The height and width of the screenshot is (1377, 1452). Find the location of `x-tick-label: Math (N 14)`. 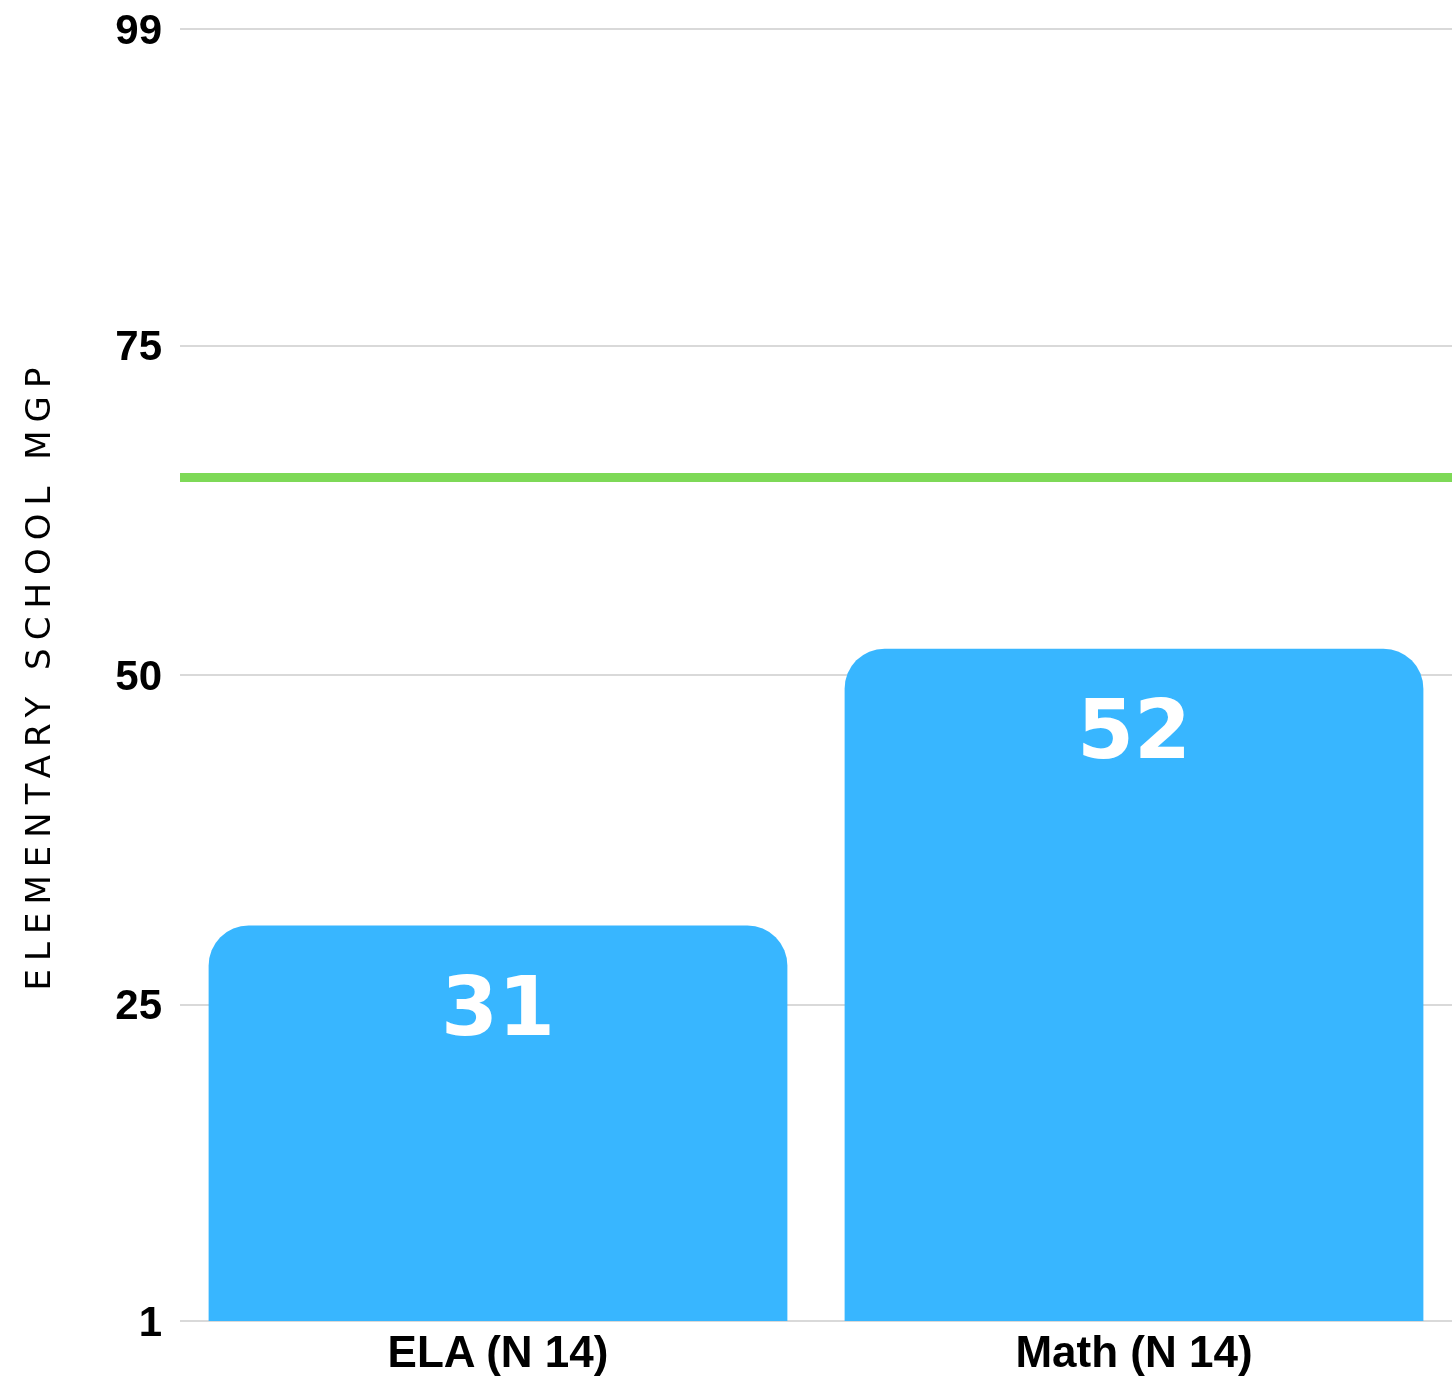

x-tick-label: Math (N 14) is located at coordinates (1134, 1351).